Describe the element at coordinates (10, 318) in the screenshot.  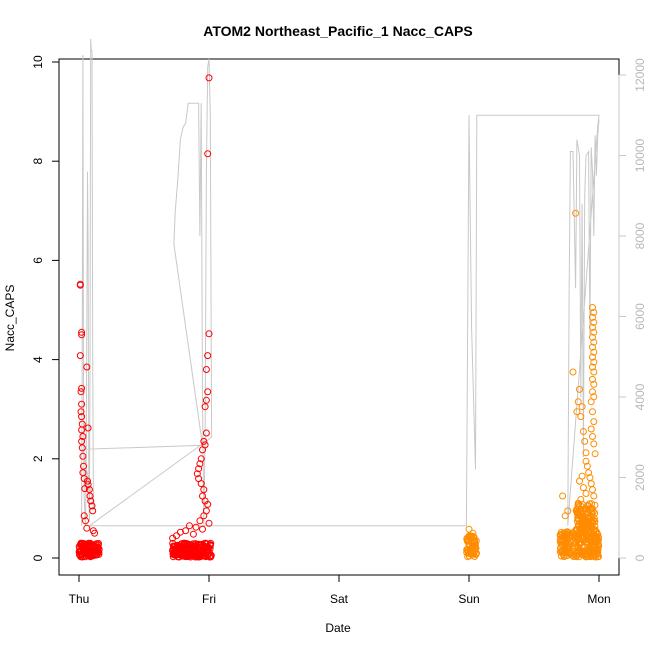
I see `y-axis-label: Nacc_CAPS` at that location.